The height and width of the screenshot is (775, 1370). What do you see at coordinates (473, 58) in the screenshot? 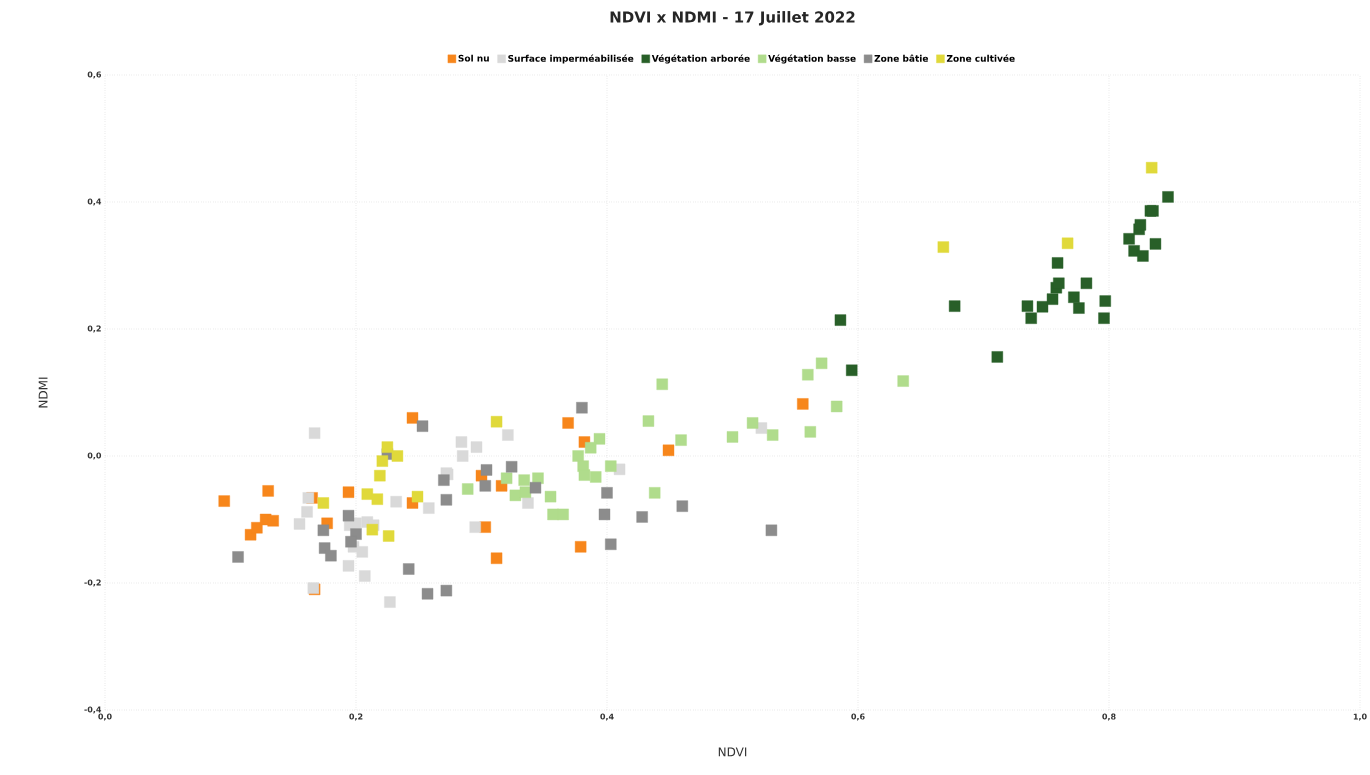
I see `legend-label: Sol nu` at bounding box center [473, 58].